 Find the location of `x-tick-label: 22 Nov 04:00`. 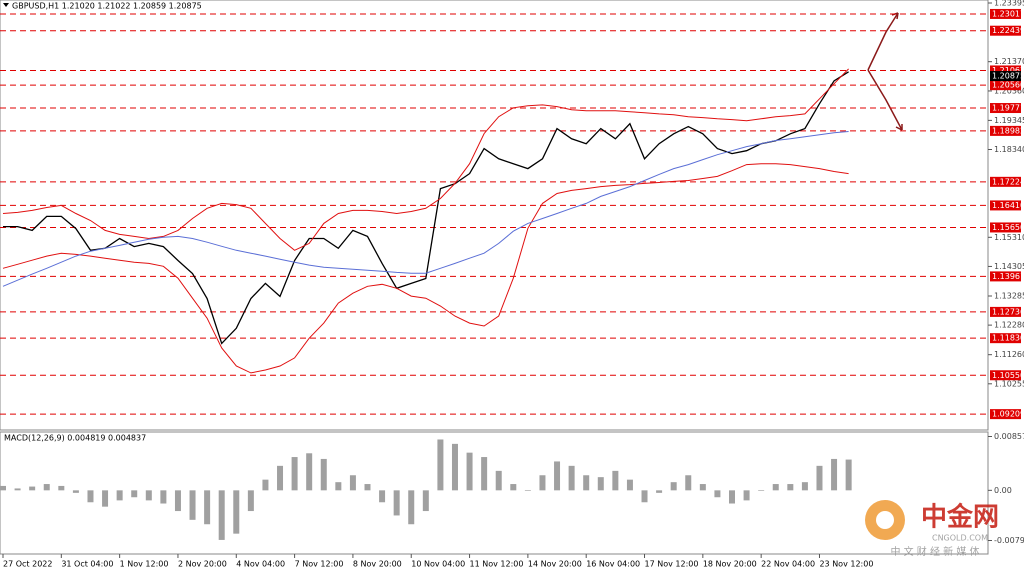

x-tick-label: 22 Nov 04:00 is located at coordinates (788, 564).